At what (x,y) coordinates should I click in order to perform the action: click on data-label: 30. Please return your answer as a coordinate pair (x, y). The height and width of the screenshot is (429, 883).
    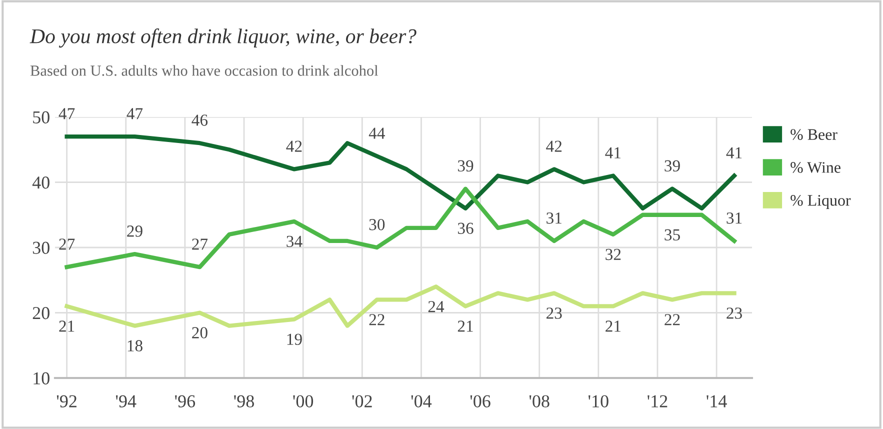
    Looking at the image, I should click on (377, 224).